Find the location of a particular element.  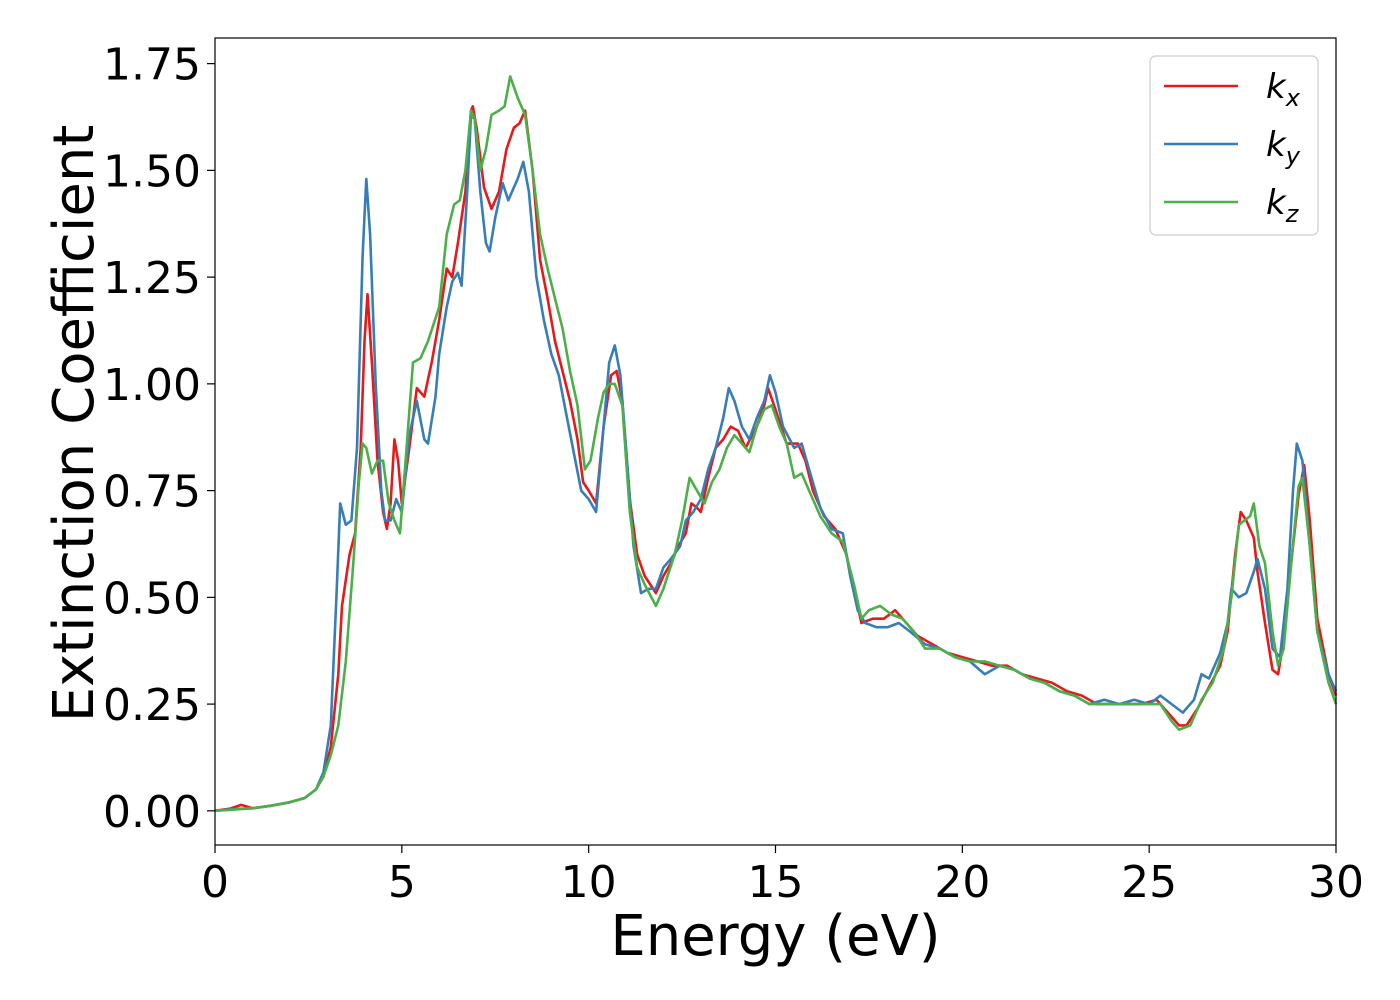

x-tick-label: 0 is located at coordinates (215, 882).